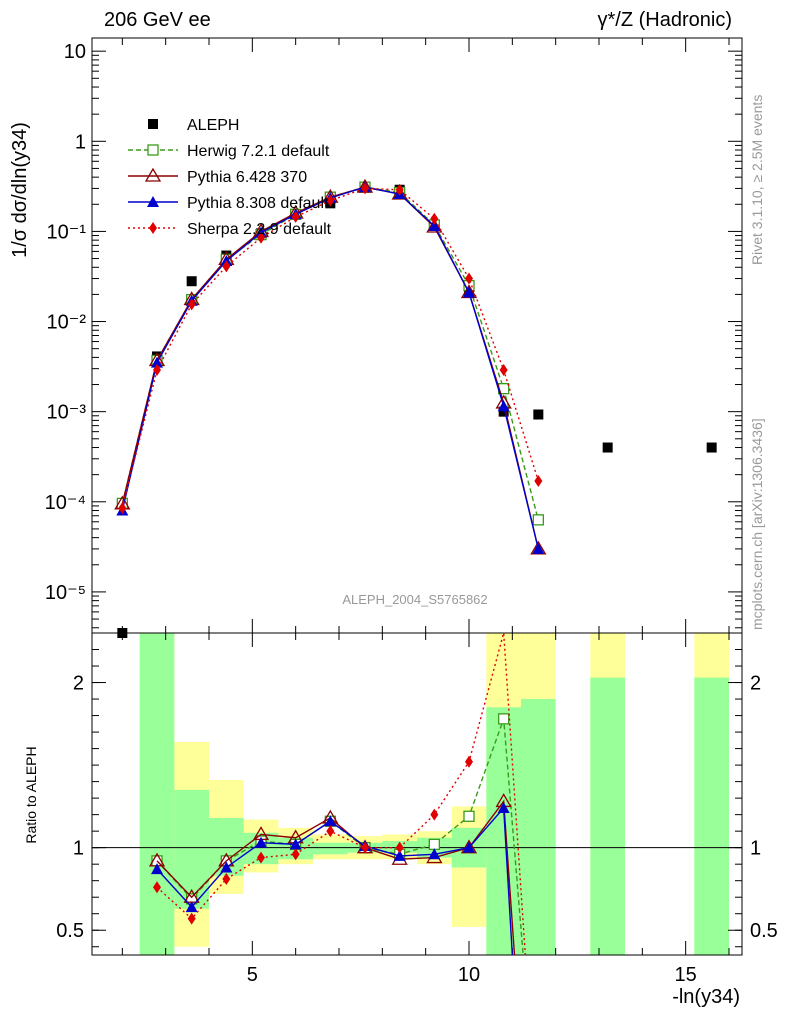 The width and height of the screenshot is (786, 1024). What do you see at coordinates (757, 524) in the screenshot?
I see `side-label-bottom: mcplots.cern.ch [arXiv:1306.3436]` at bounding box center [757, 524].